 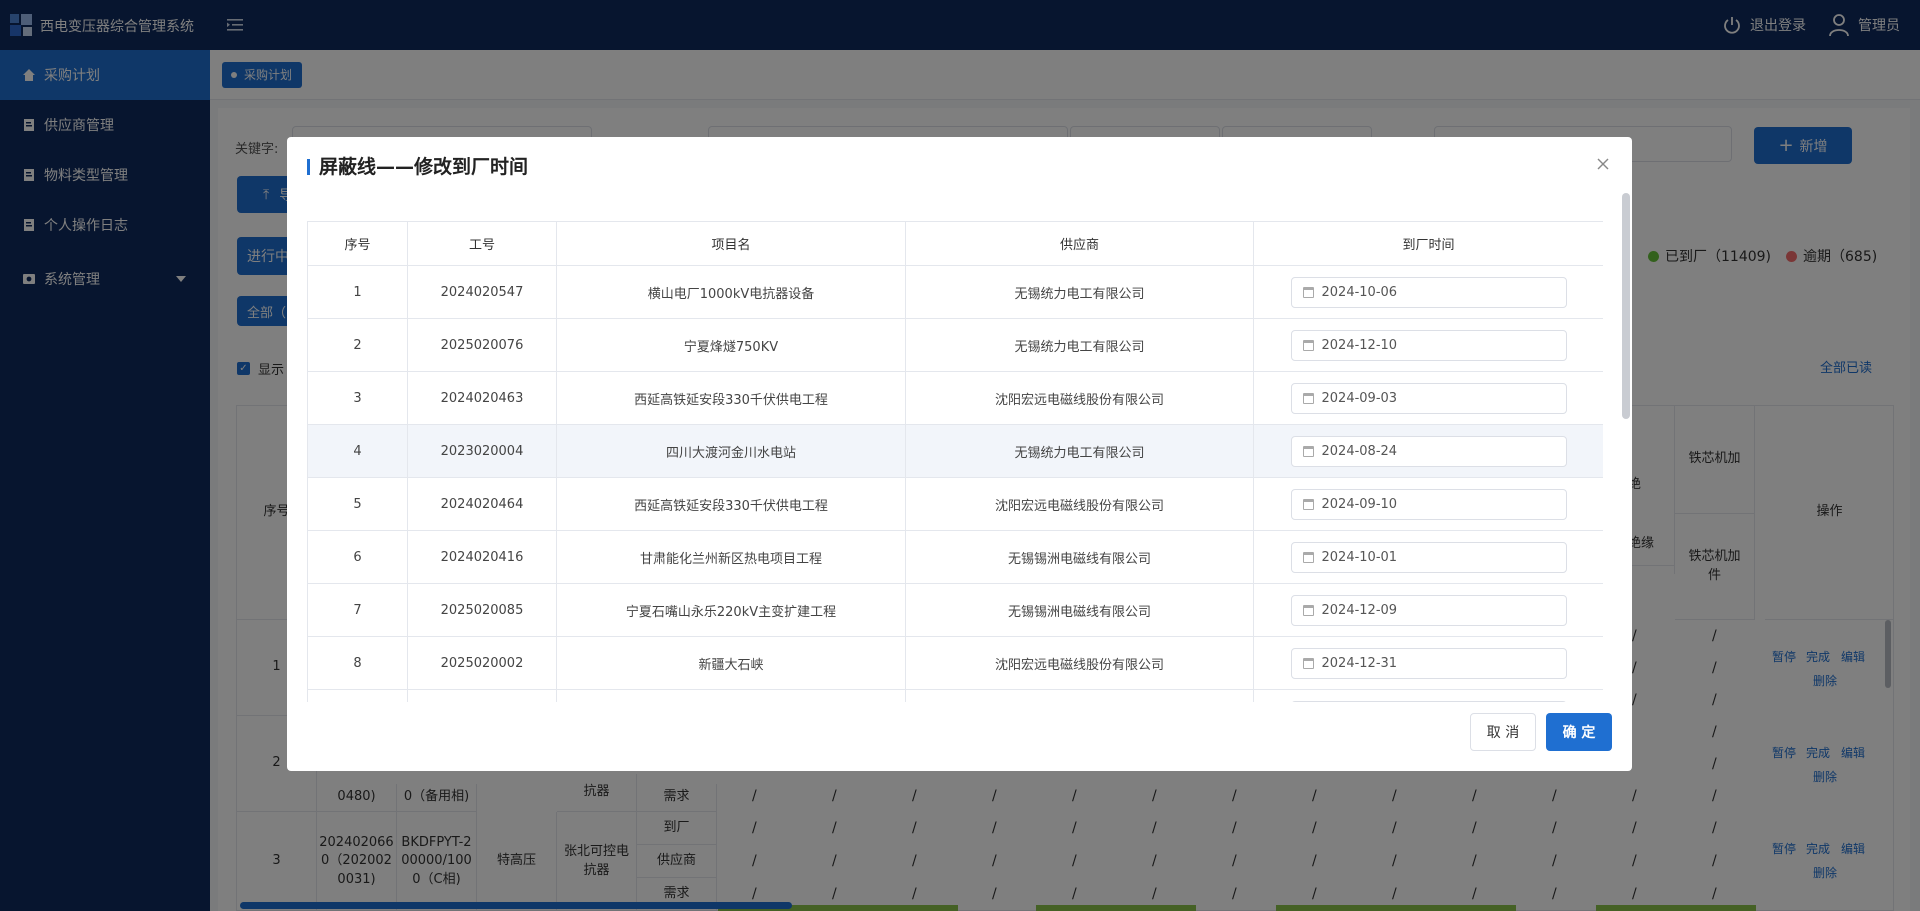 What do you see at coordinates (1503, 732) in the screenshot?
I see `cancel-button: 取 消` at bounding box center [1503, 732].